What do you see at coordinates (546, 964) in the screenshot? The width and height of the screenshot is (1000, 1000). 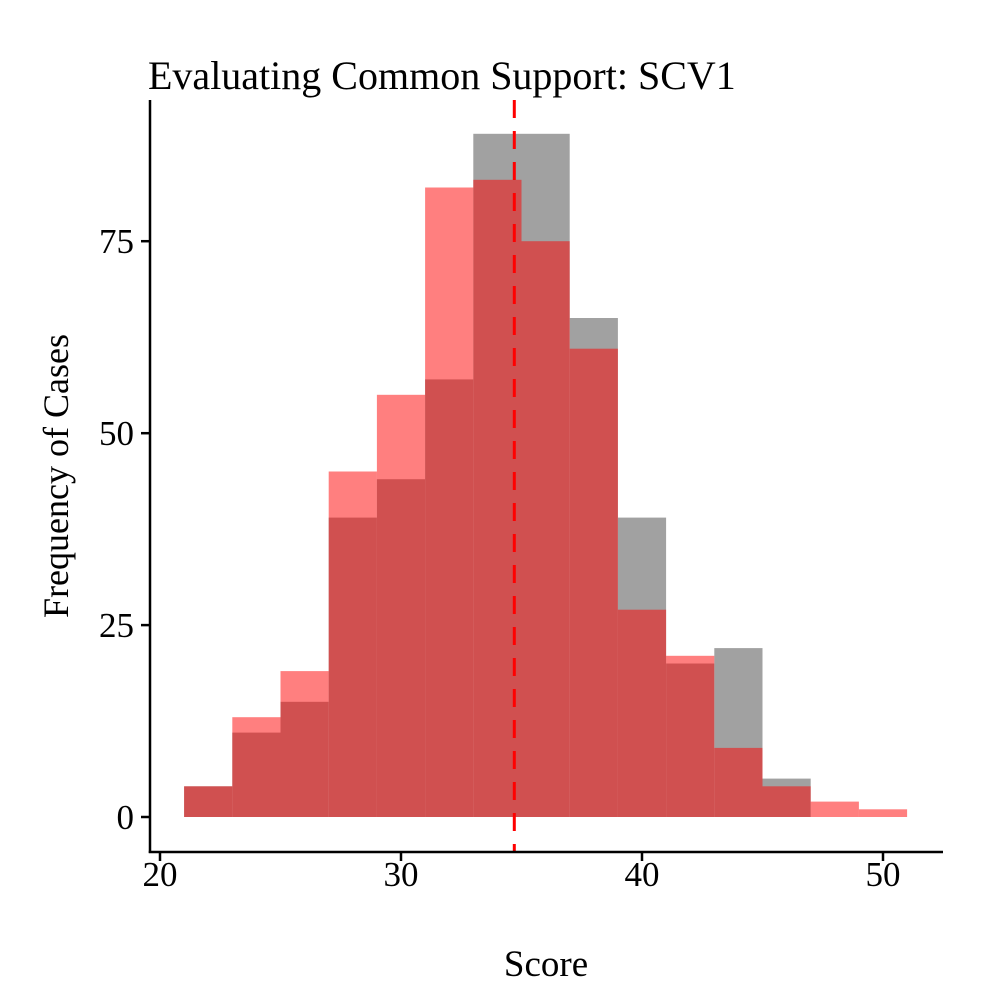 I see `x-axis-title: Score` at bounding box center [546, 964].